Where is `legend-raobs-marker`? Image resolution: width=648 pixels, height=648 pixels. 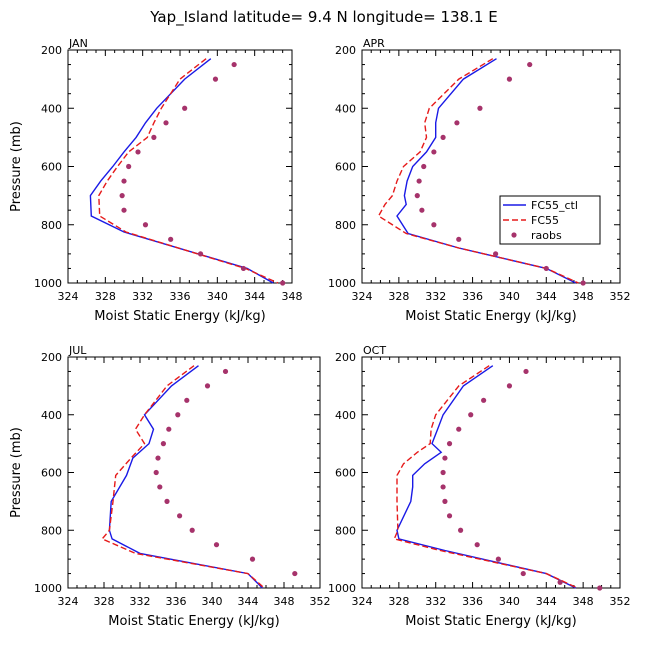 legend-raobs-marker is located at coordinates (514, 235).